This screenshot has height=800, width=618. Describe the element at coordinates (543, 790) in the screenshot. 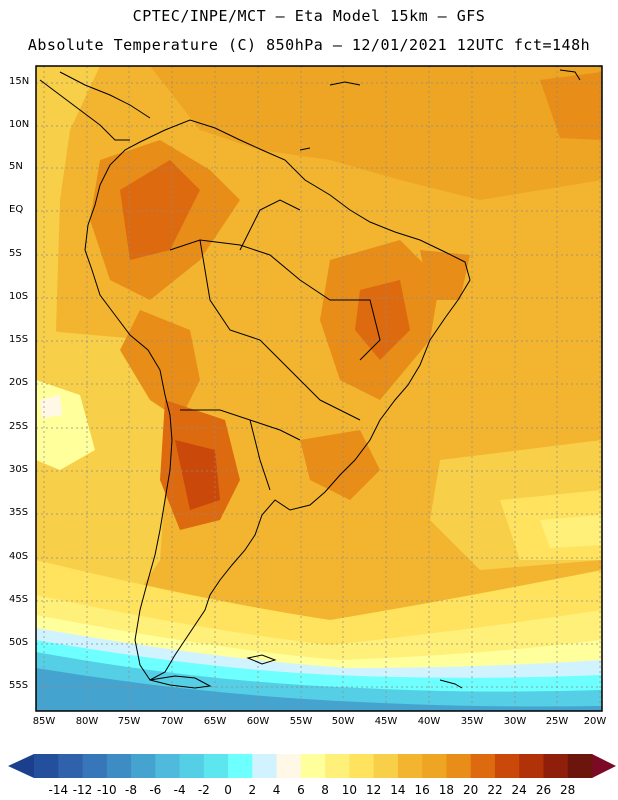

I see `colorbar-label: 26` at that location.